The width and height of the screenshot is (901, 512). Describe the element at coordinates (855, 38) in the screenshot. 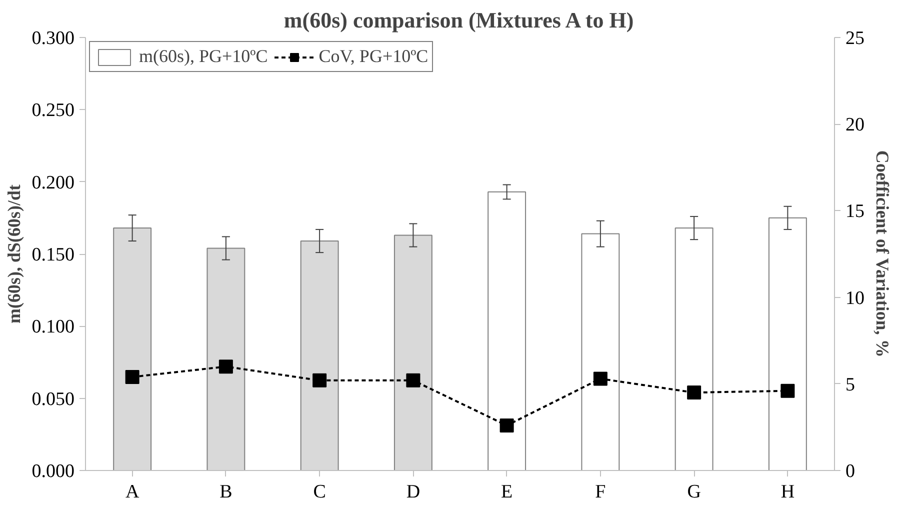

I see `y2-tick-label: 25` at that location.